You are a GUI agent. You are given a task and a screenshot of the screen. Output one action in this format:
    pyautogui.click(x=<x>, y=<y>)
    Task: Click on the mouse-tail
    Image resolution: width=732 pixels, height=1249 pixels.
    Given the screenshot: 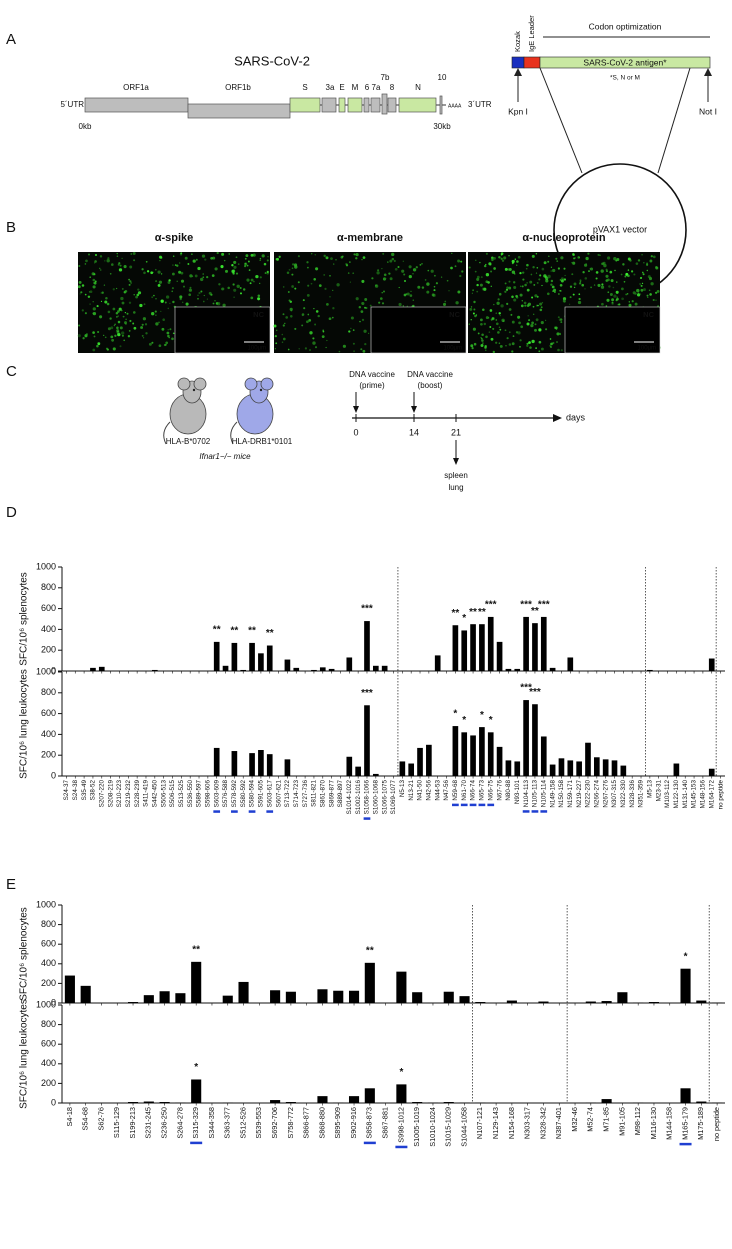 What is the action you would take?
    pyautogui.click(x=167, y=433)
    